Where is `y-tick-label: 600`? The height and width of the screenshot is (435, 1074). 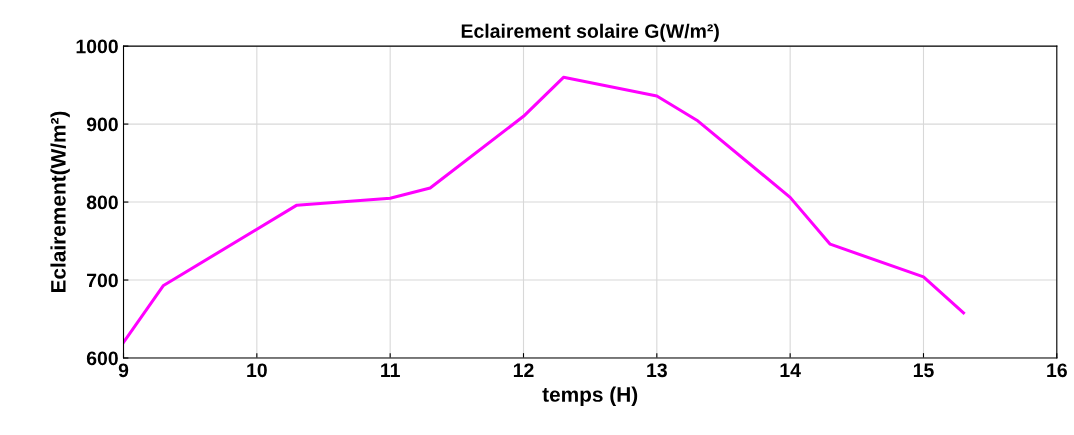
y-tick-label: 600 is located at coordinates (102, 358).